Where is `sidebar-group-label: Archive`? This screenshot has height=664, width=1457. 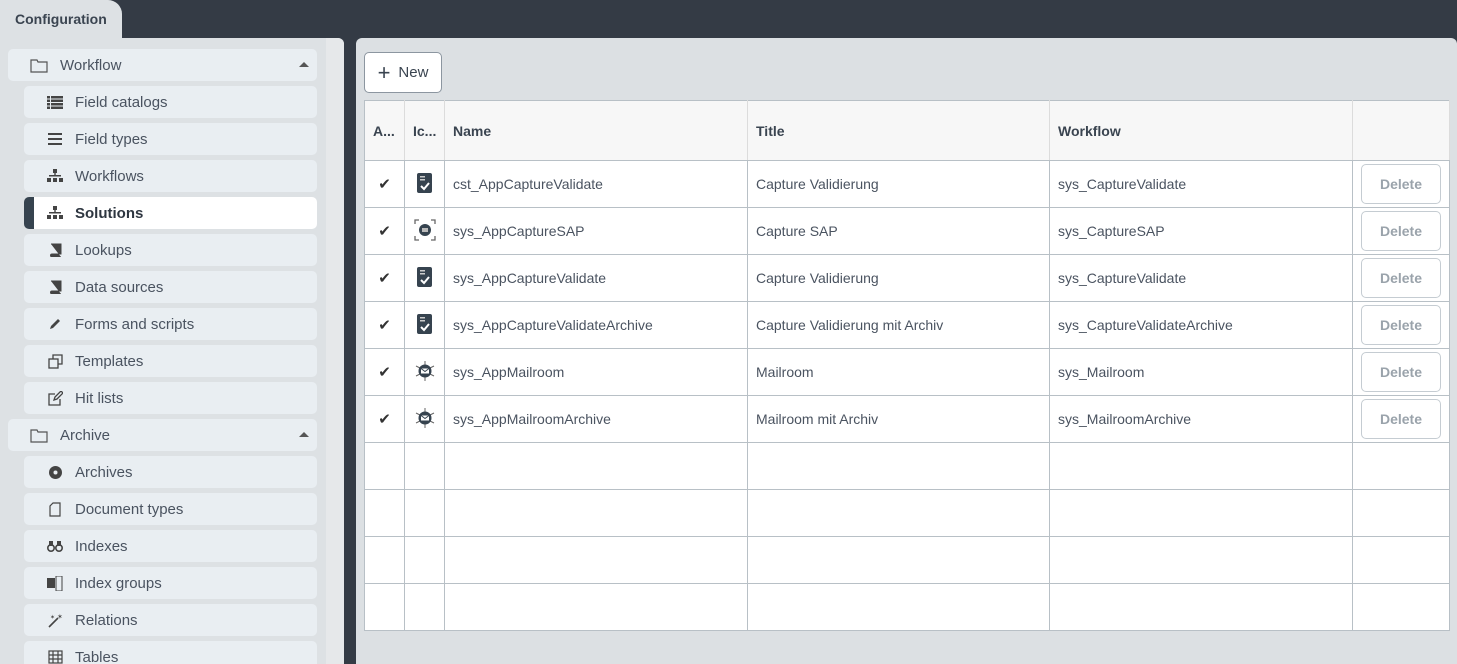
sidebar-group-label: Archive is located at coordinates (85, 435).